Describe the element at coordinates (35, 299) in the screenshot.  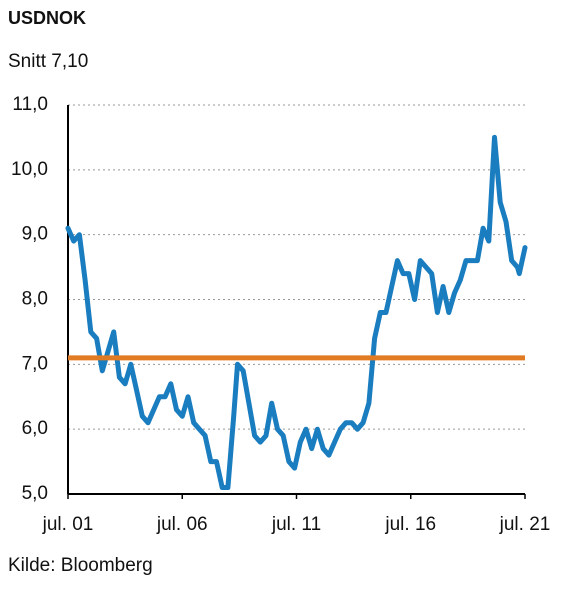
I see `y-tick-label: 8,0` at that location.